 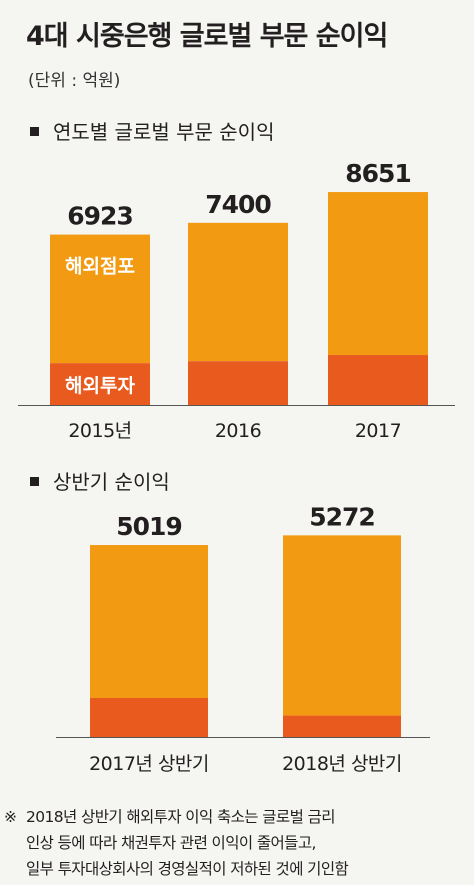 I want to click on footnote-line-1: 2018년 상반기 해외투자 이익 축소는 글로벌 금리, so click(x=180, y=817).